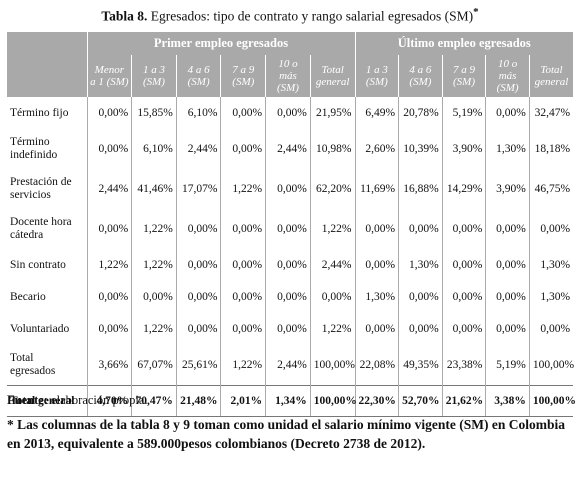 This screenshot has height=482, width=580. What do you see at coordinates (27, 400) in the screenshot?
I see `source-label: Fuente:` at bounding box center [27, 400].